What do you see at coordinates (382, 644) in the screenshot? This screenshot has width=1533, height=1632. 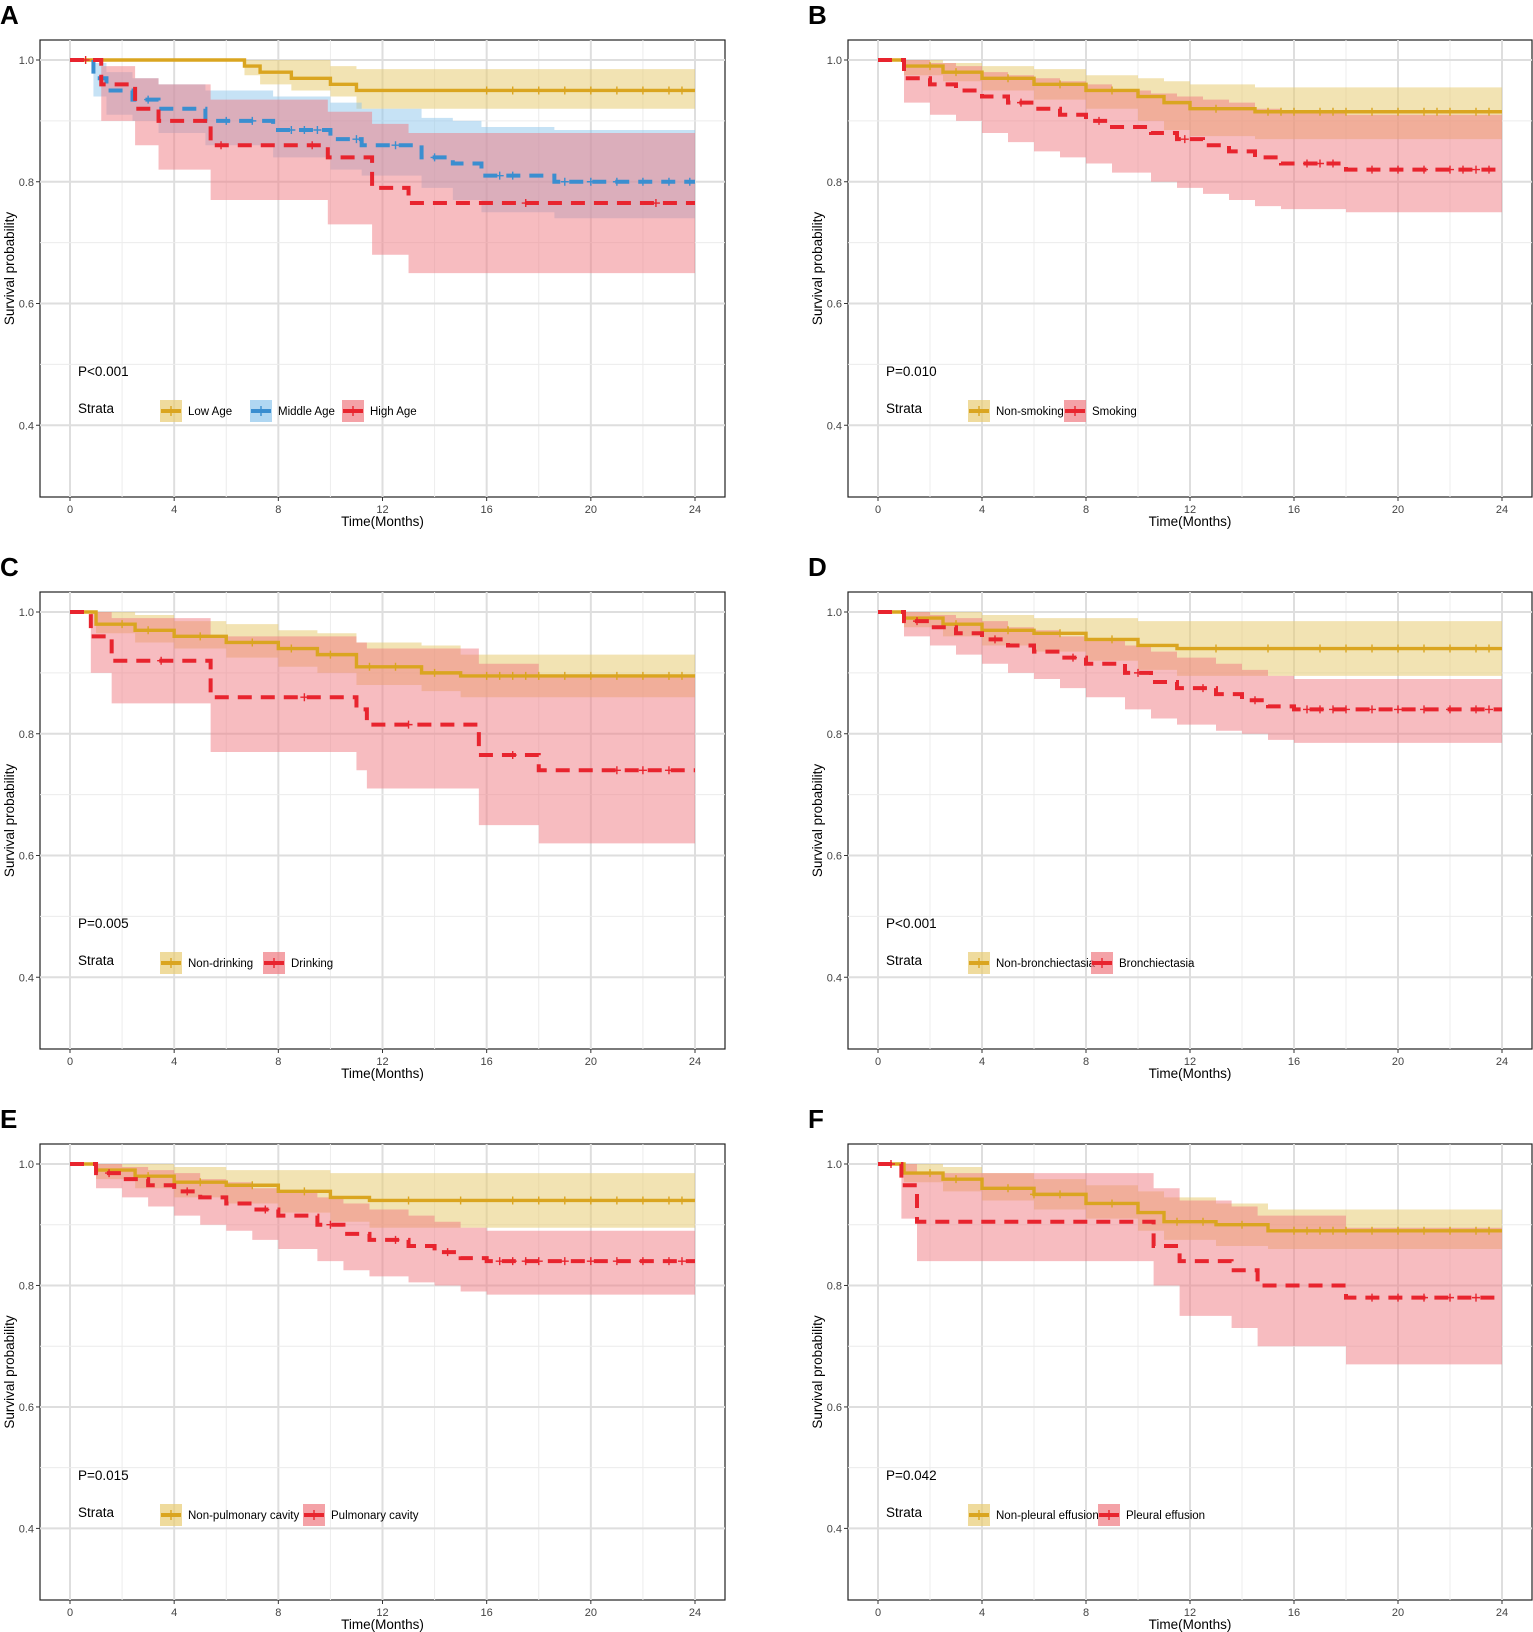 I see `km-curve-non-drinking` at bounding box center [382, 644].